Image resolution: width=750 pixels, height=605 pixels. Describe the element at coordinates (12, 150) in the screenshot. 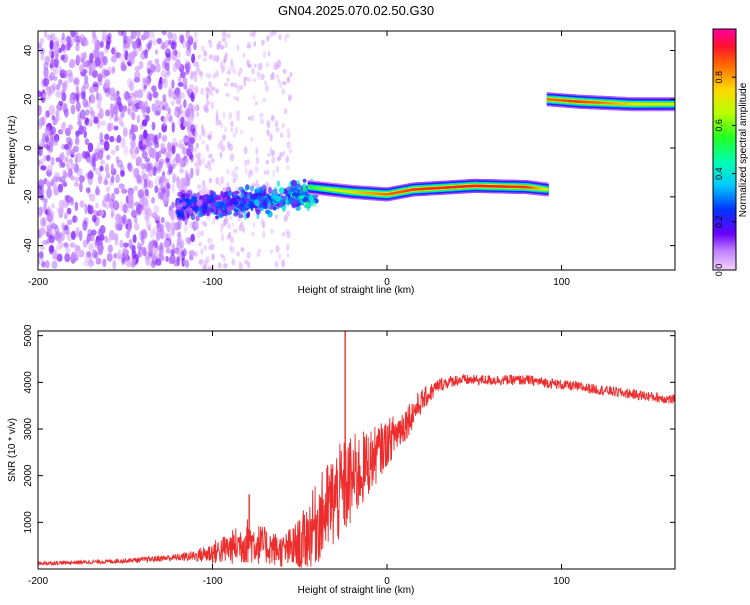

I see `spectrogram-y-label: Frequency (Hz)` at that location.